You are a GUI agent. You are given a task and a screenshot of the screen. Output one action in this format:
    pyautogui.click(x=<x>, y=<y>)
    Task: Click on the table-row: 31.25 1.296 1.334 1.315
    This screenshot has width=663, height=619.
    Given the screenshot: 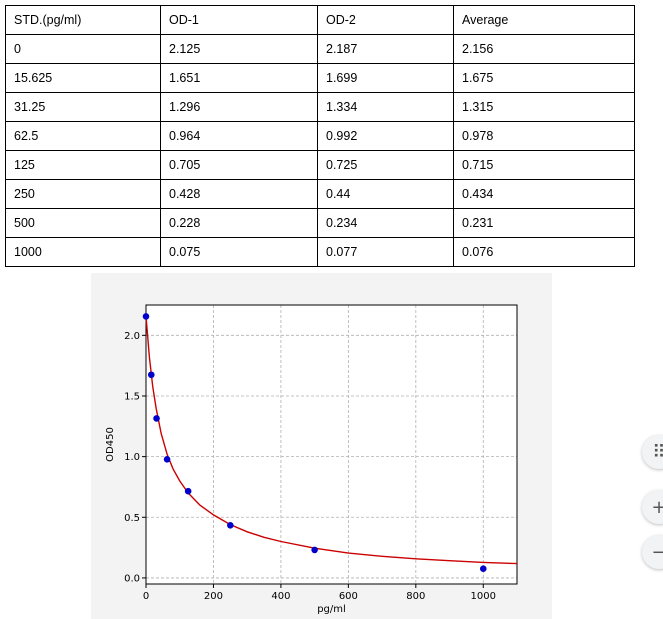 What is the action you would take?
    pyautogui.click(x=320, y=107)
    